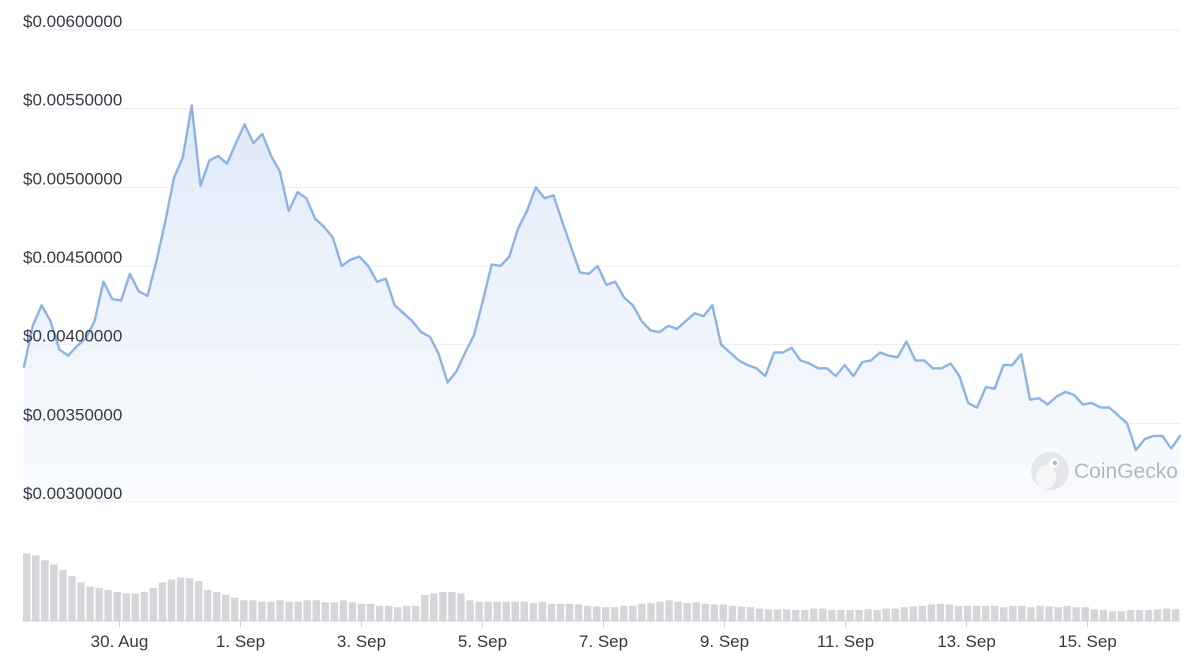 The width and height of the screenshot is (1200, 666). I want to click on y-tick-label: $0.00350000, so click(72, 414).